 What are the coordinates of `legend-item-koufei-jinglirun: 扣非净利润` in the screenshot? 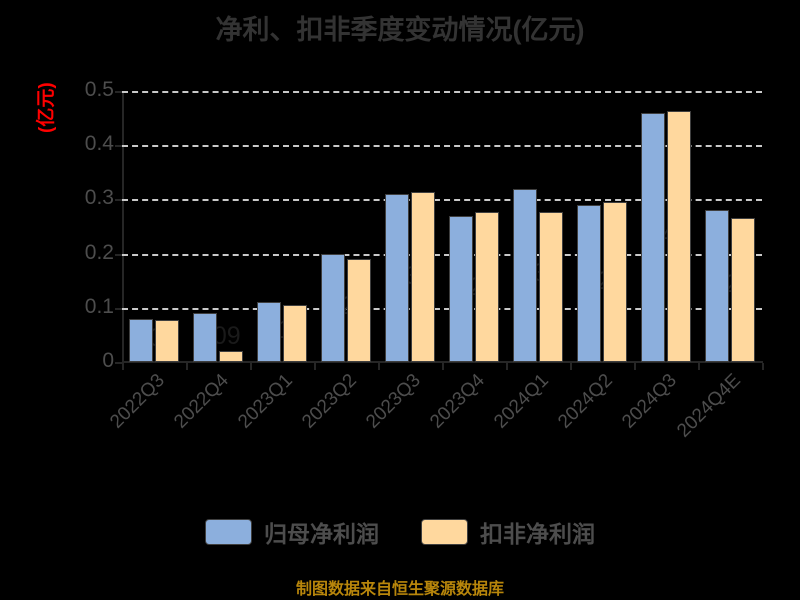 It's located at (508, 532).